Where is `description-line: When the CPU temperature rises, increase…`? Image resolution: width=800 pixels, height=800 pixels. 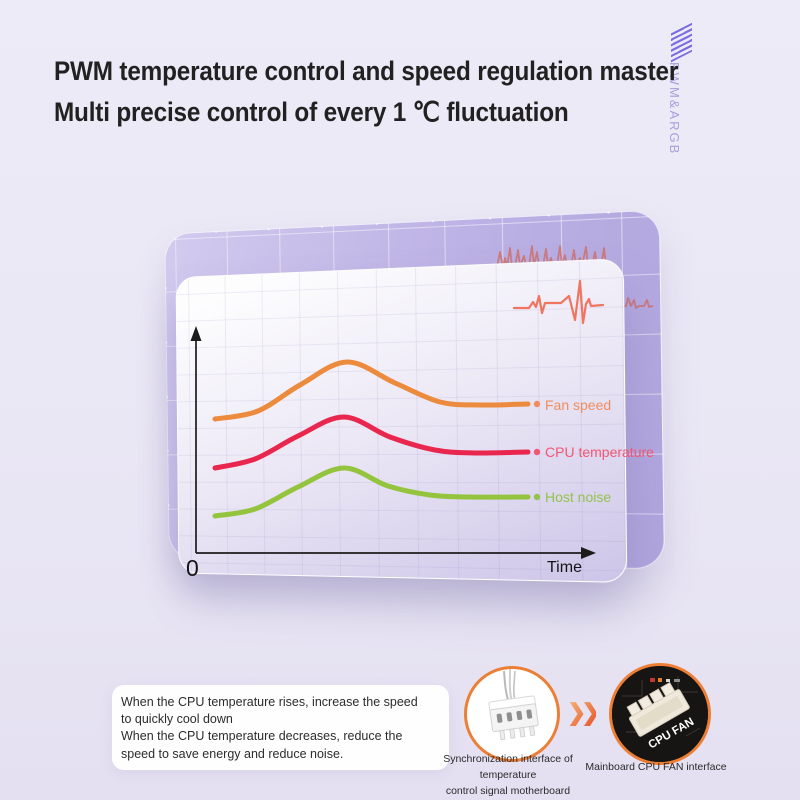 description-line: When the CPU temperature rises, increase… is located at coordinates (269, 702).